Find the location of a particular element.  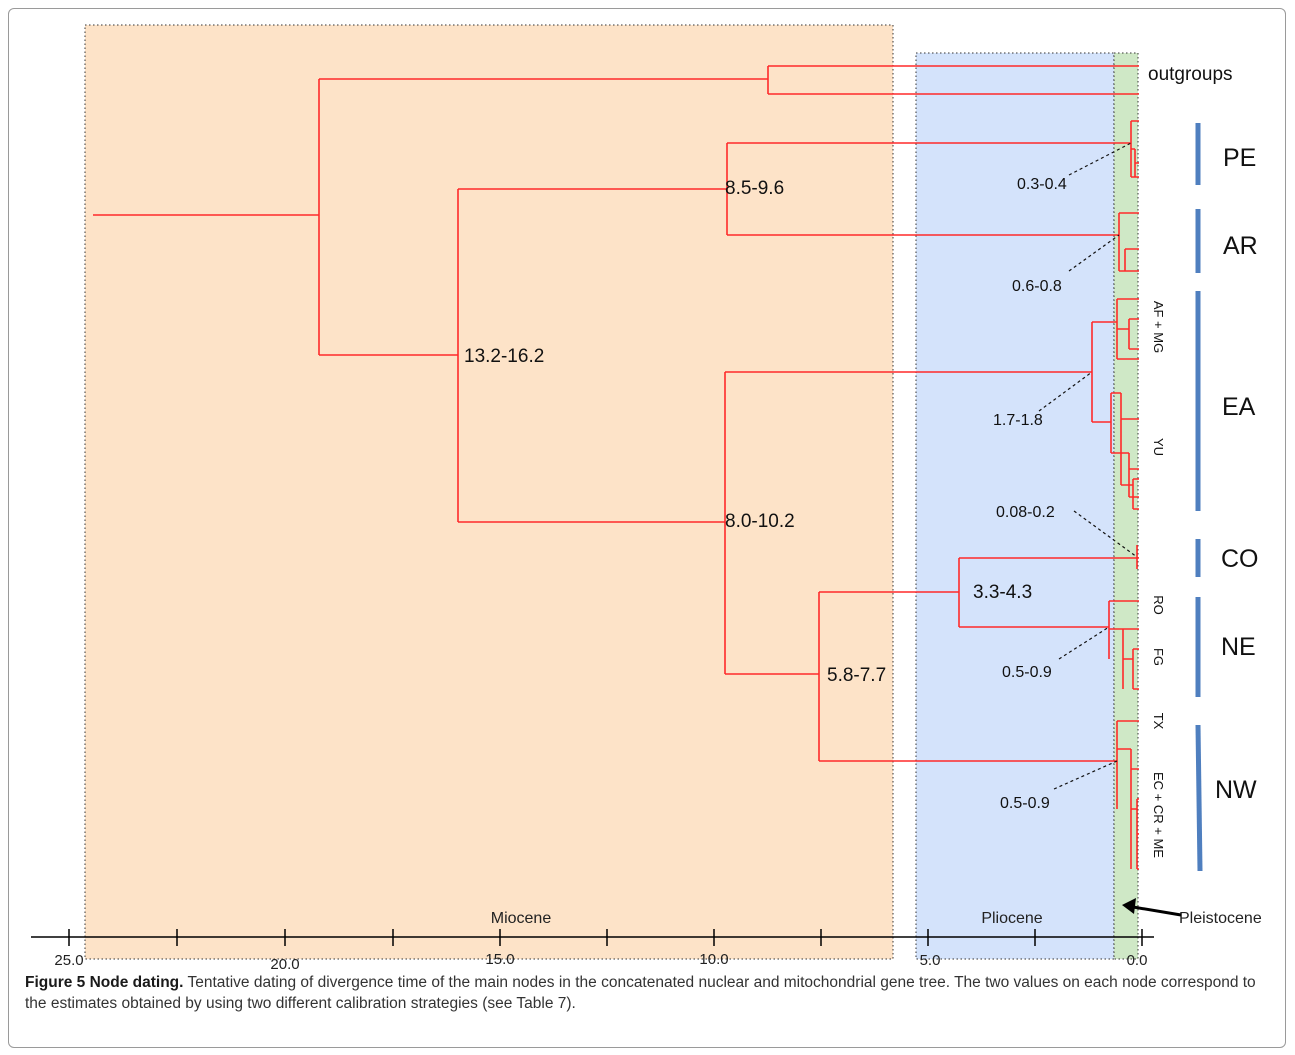

tip-age-nw: 0.5-0.9 is located at coordinates (1025, 803).